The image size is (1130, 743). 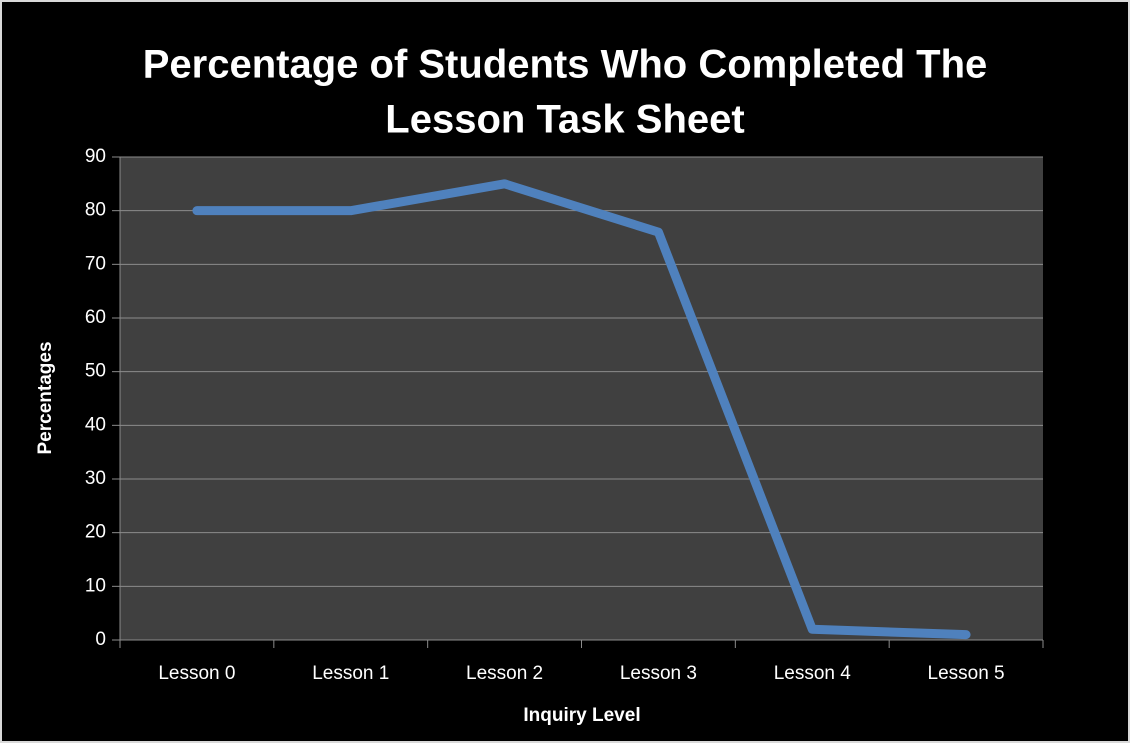 What do you see at coordinates (350, 673) in the screenshot?
I see `x-tick-label: Lesson 1` at bounding box center [350, 673].